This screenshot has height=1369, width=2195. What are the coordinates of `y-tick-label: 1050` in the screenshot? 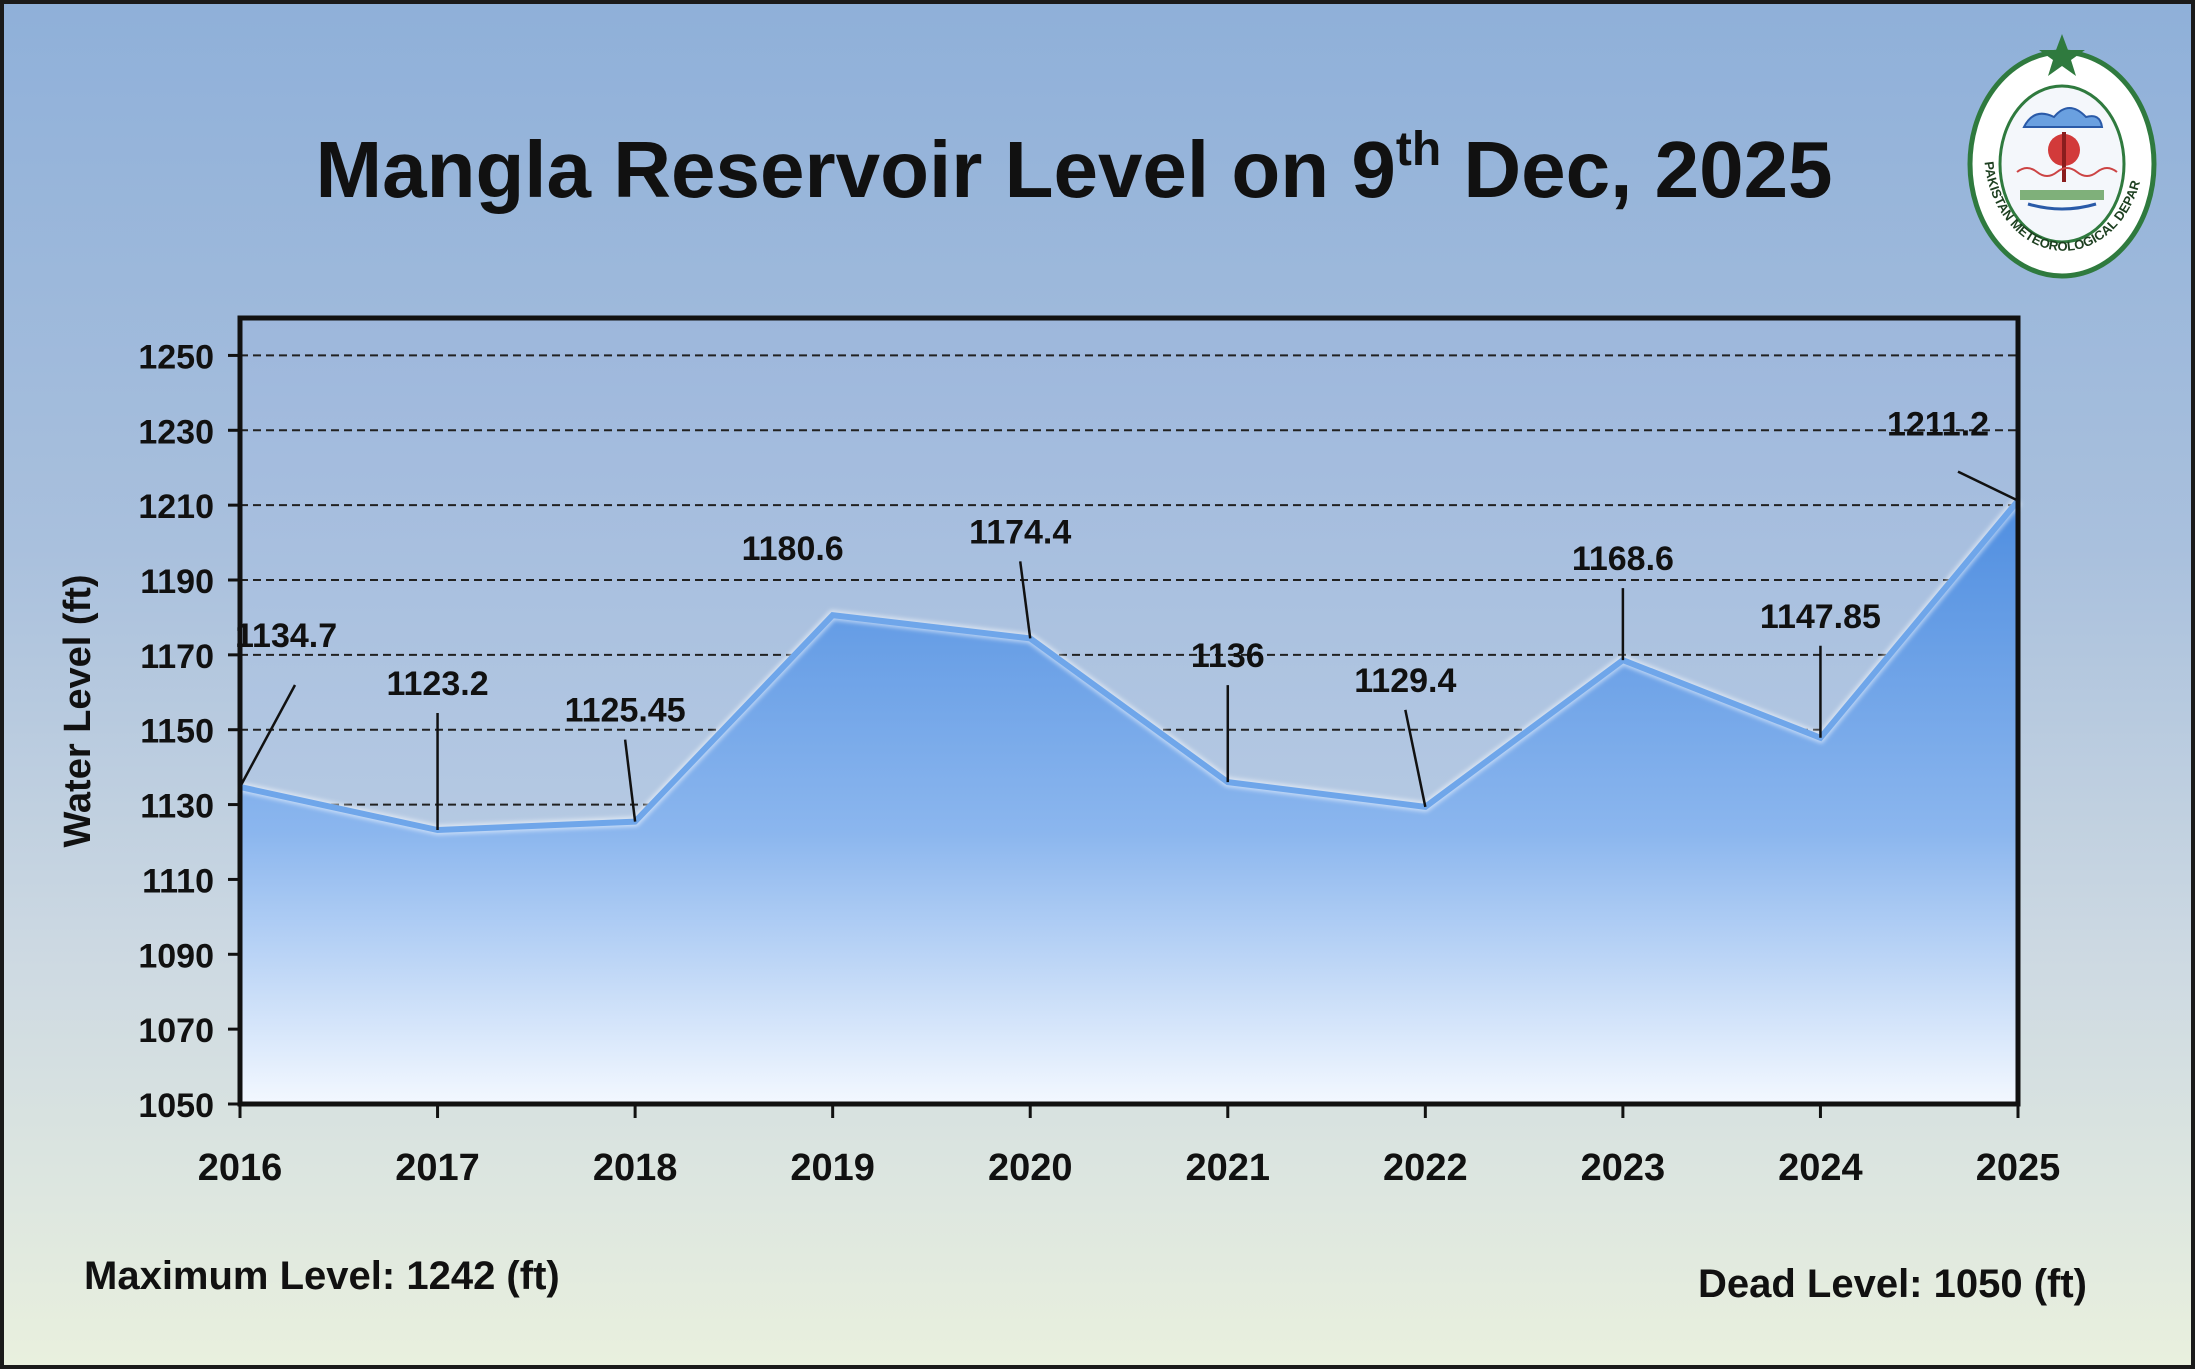 It's located at (176, 1106).